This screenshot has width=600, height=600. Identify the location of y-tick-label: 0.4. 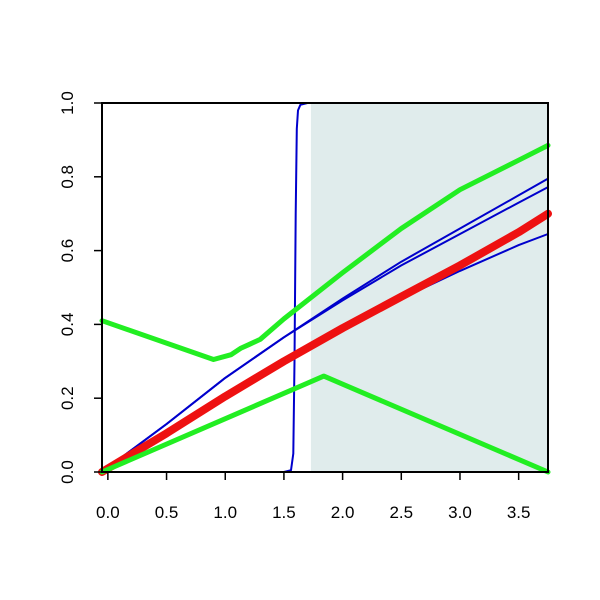
(67, 325).